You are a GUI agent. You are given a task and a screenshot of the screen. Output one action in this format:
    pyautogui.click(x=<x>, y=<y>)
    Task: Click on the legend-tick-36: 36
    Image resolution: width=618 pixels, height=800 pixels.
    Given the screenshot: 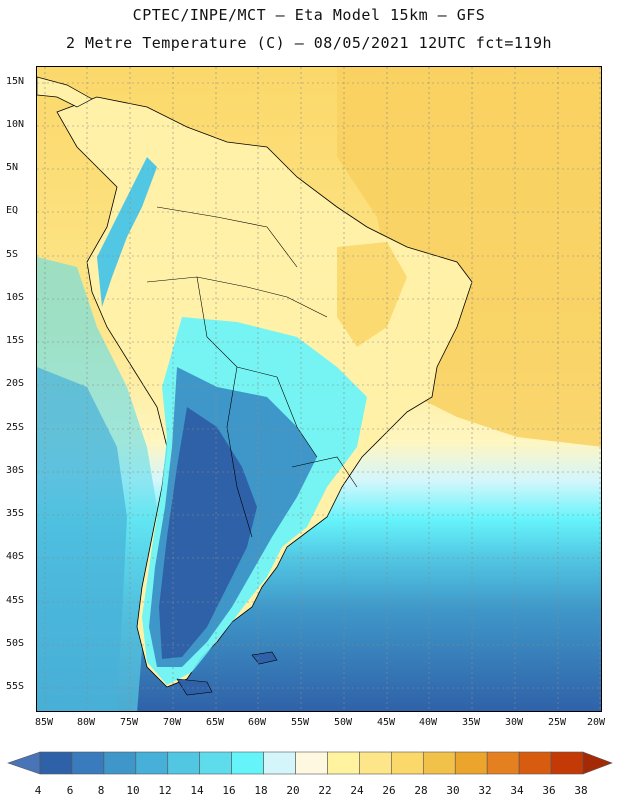 What is the action you would take?
    pyautogui.click(x=549, y=790)
    